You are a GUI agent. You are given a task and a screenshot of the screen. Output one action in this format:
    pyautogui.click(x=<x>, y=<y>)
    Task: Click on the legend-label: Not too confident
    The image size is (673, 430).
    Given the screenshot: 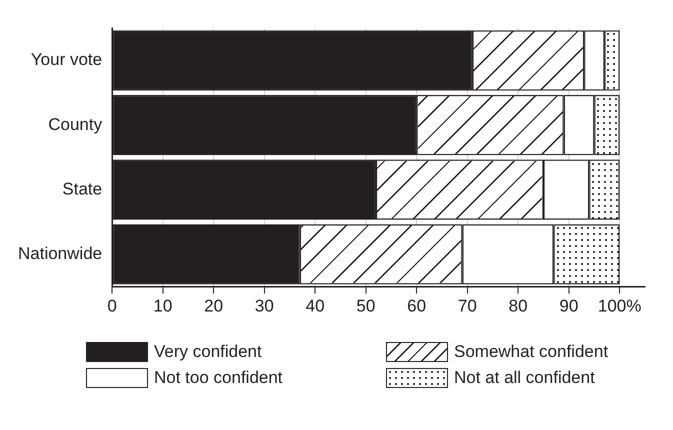 What is the action you would take?
    pyautogui.click(x=218, y=378)
    